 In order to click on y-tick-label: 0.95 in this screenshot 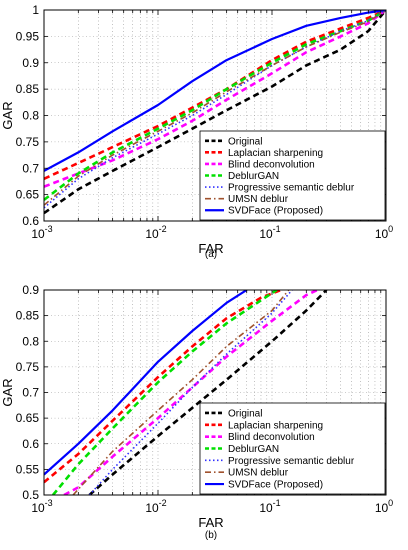, I will do `click(28, 36)`.